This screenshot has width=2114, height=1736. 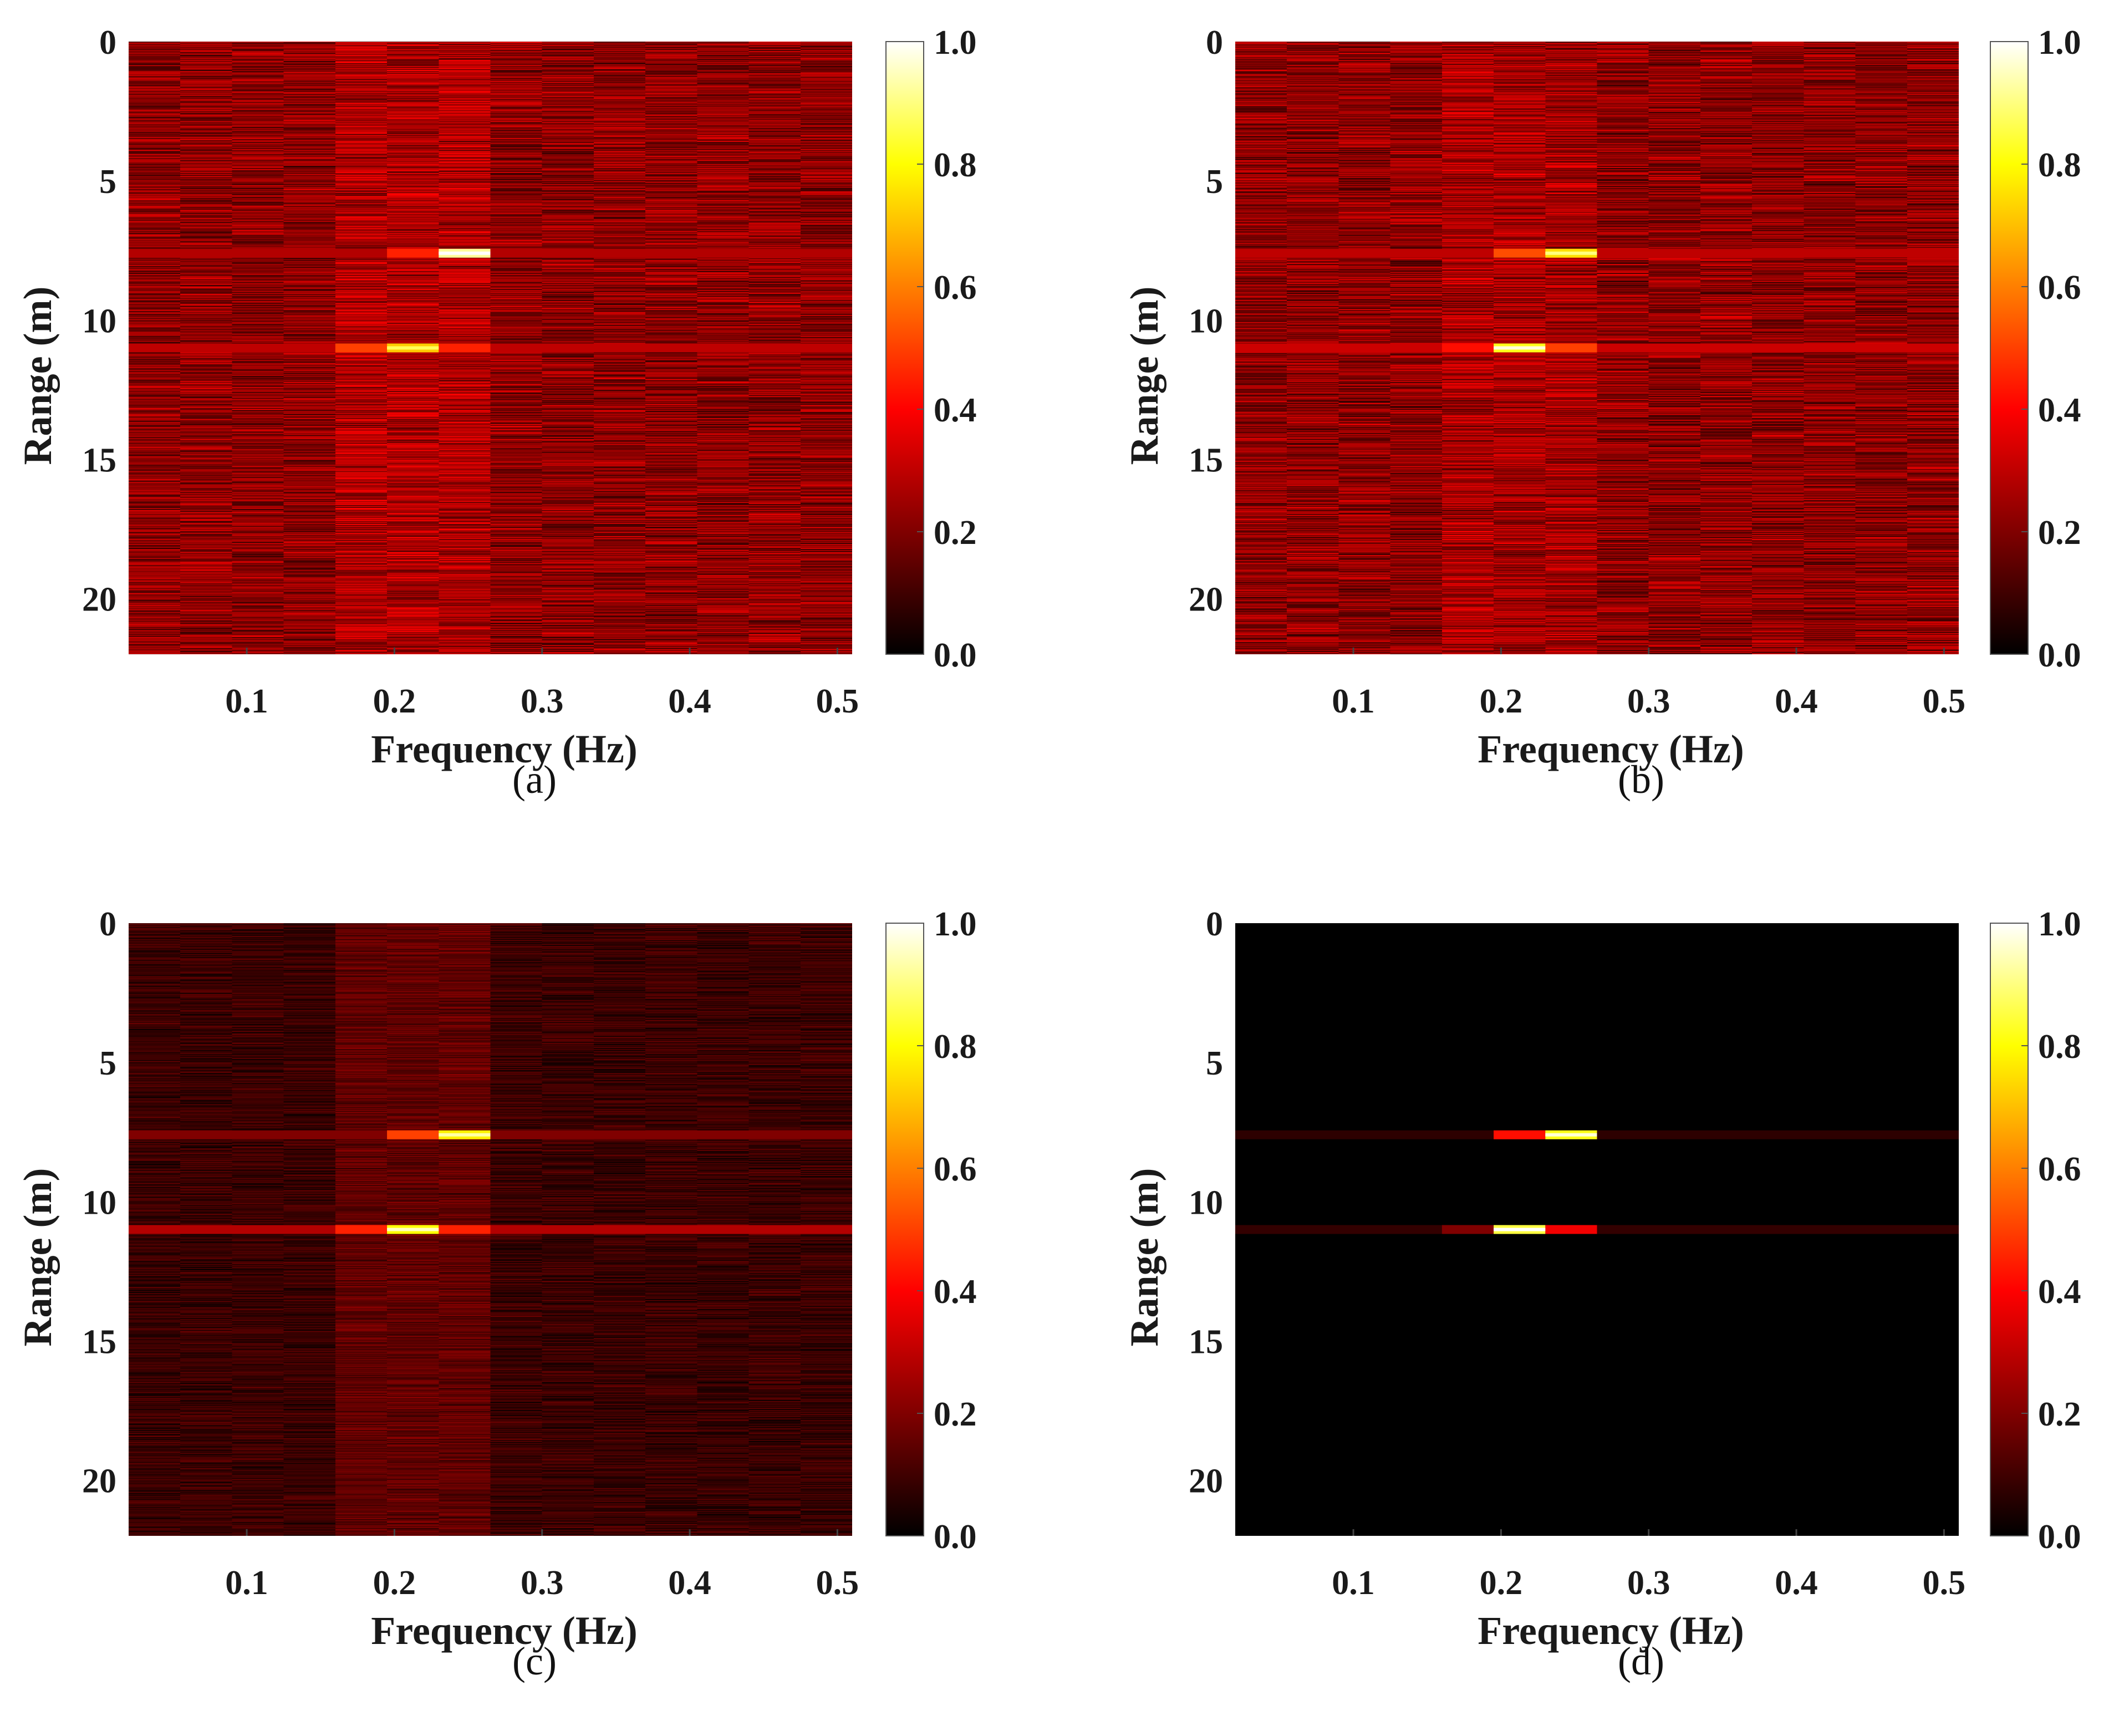 What do you see at coordinates (1641, 780) in the screenshot?
I see `panel-caption: (b)` at bounding box center [1641, 780].